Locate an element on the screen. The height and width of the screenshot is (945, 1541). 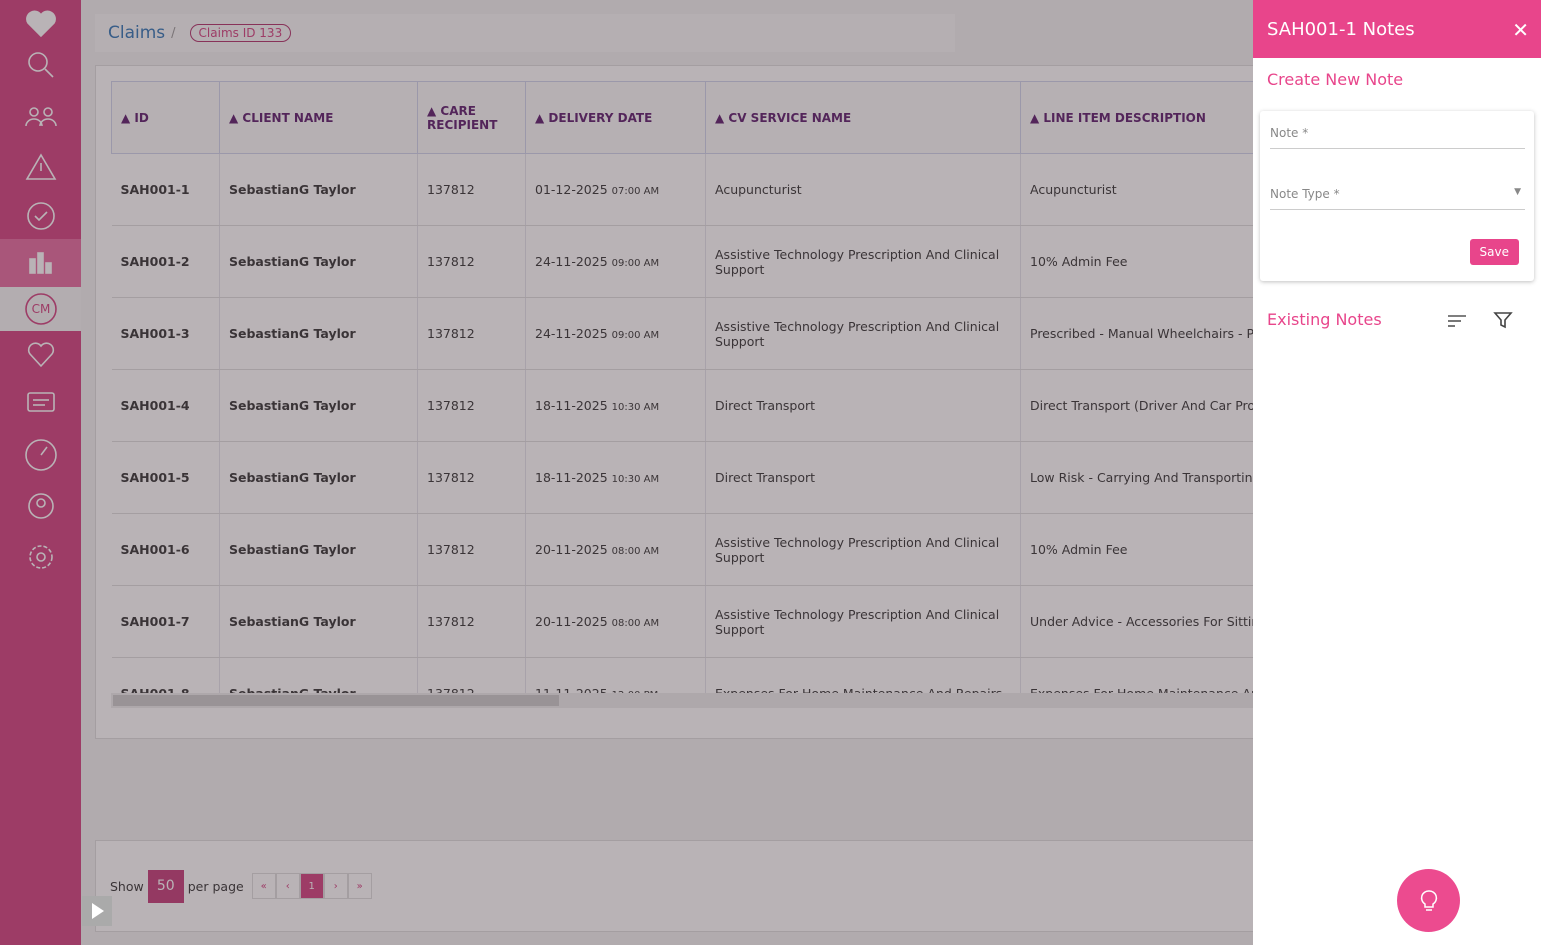
logo is located at coordinates (40, 24).